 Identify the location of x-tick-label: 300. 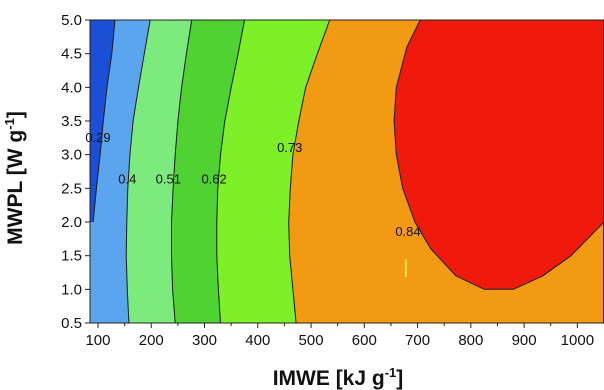
(204, 340).